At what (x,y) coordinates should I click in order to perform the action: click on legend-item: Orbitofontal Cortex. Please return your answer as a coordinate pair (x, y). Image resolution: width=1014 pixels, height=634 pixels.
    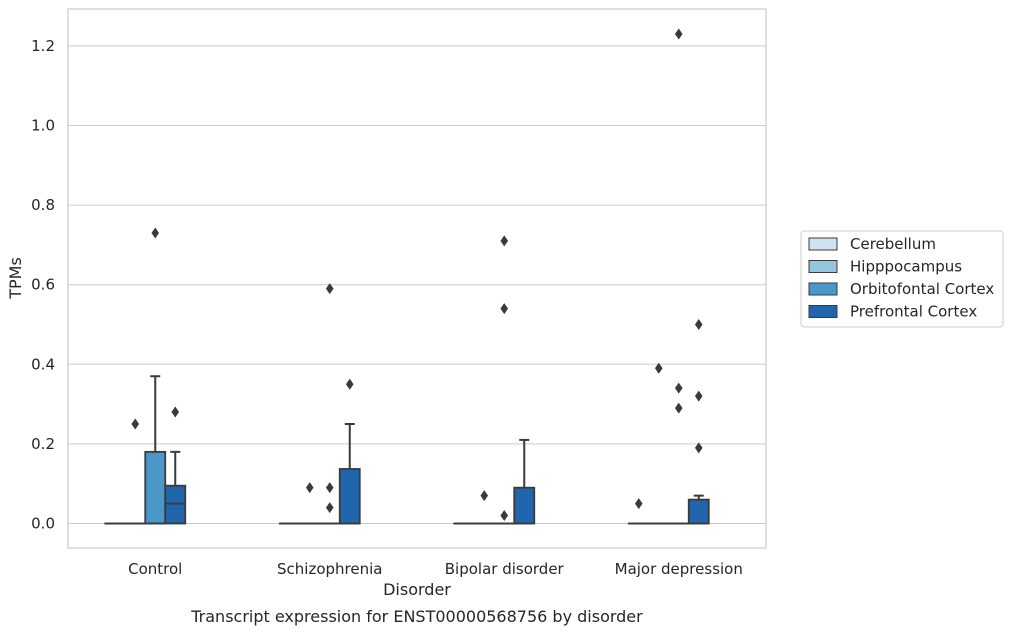
    Looking at the image, I should click on (901, 289).